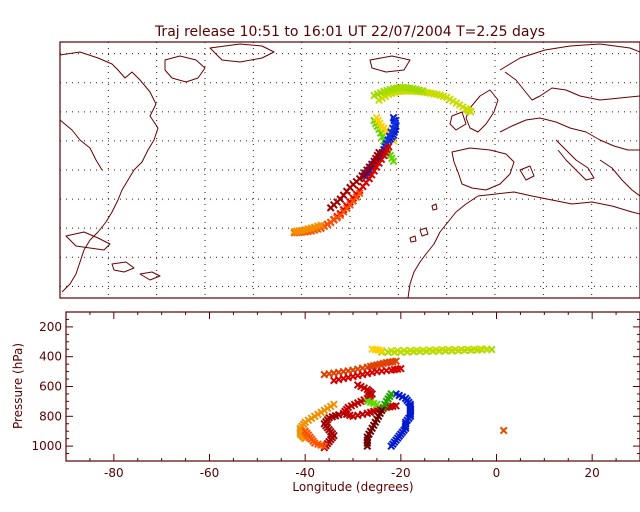 The width and height of the screenshot is (640, 512). Describe the element at coordinates (305, 473) in the screenshot. I see `x-tick-label: -40` at that location.